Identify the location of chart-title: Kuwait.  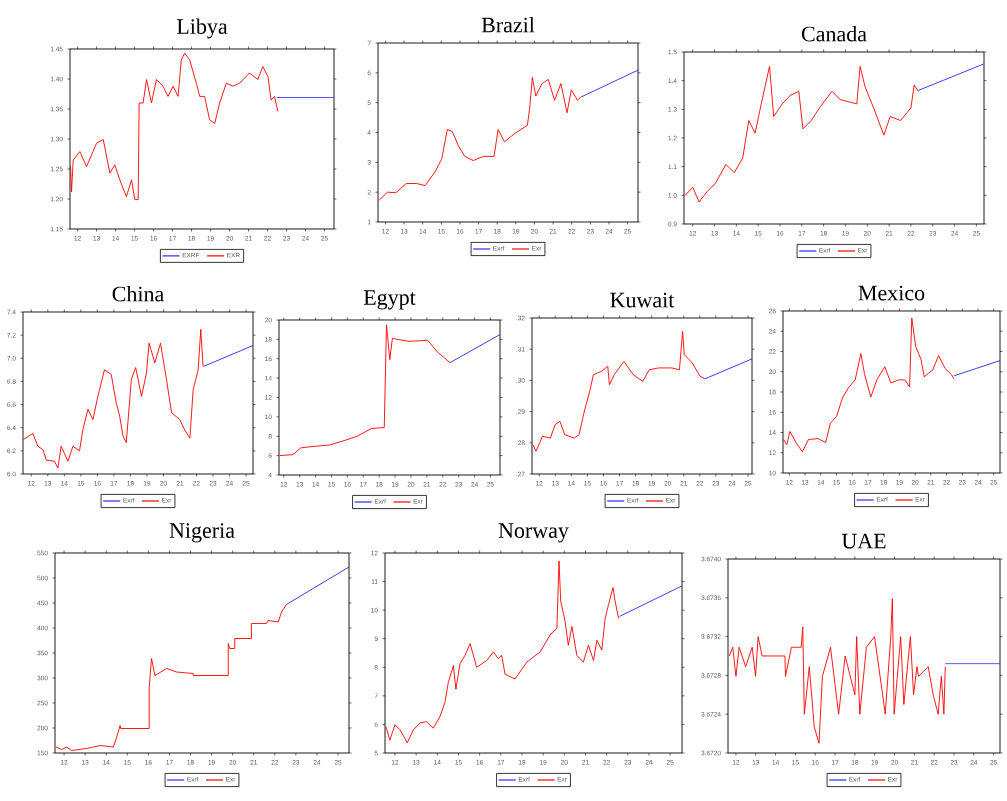
(642, 300).